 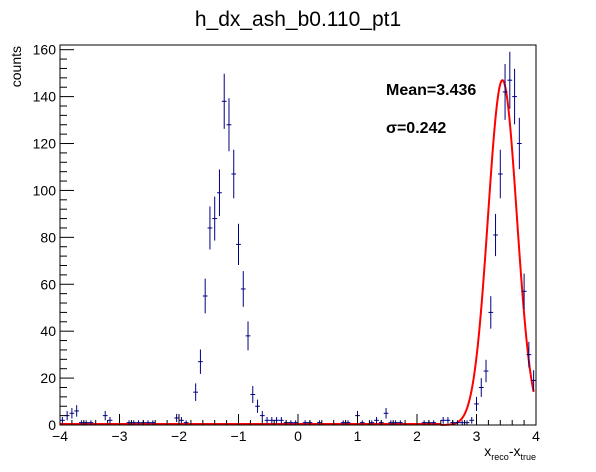 I want to click on x-axis-label: xreco-xtrue, so click(x=510, y=452).